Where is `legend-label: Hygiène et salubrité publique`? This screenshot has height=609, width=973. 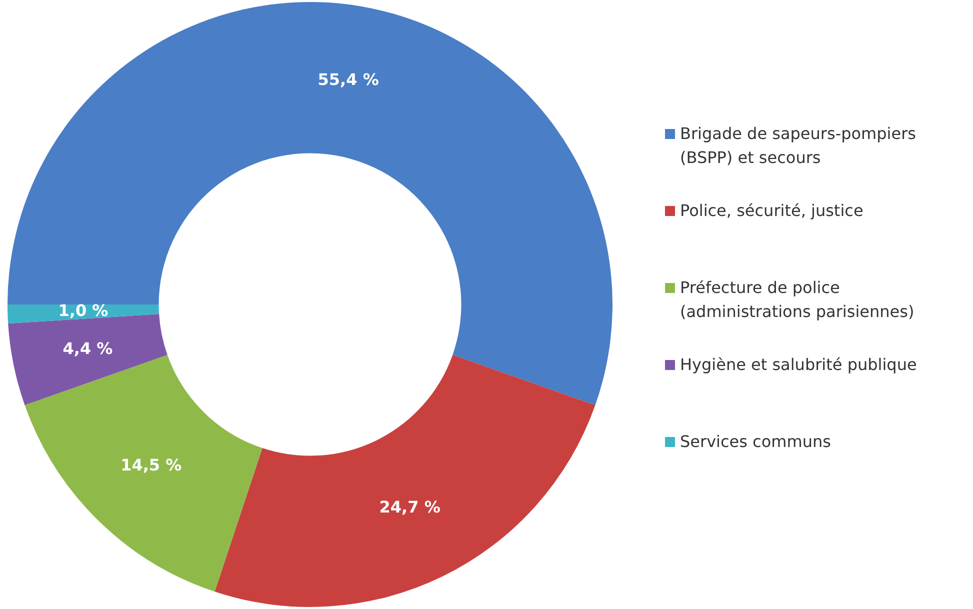 legend-label: Hygiène et salubrité publique is located at coordinates (798, 365).